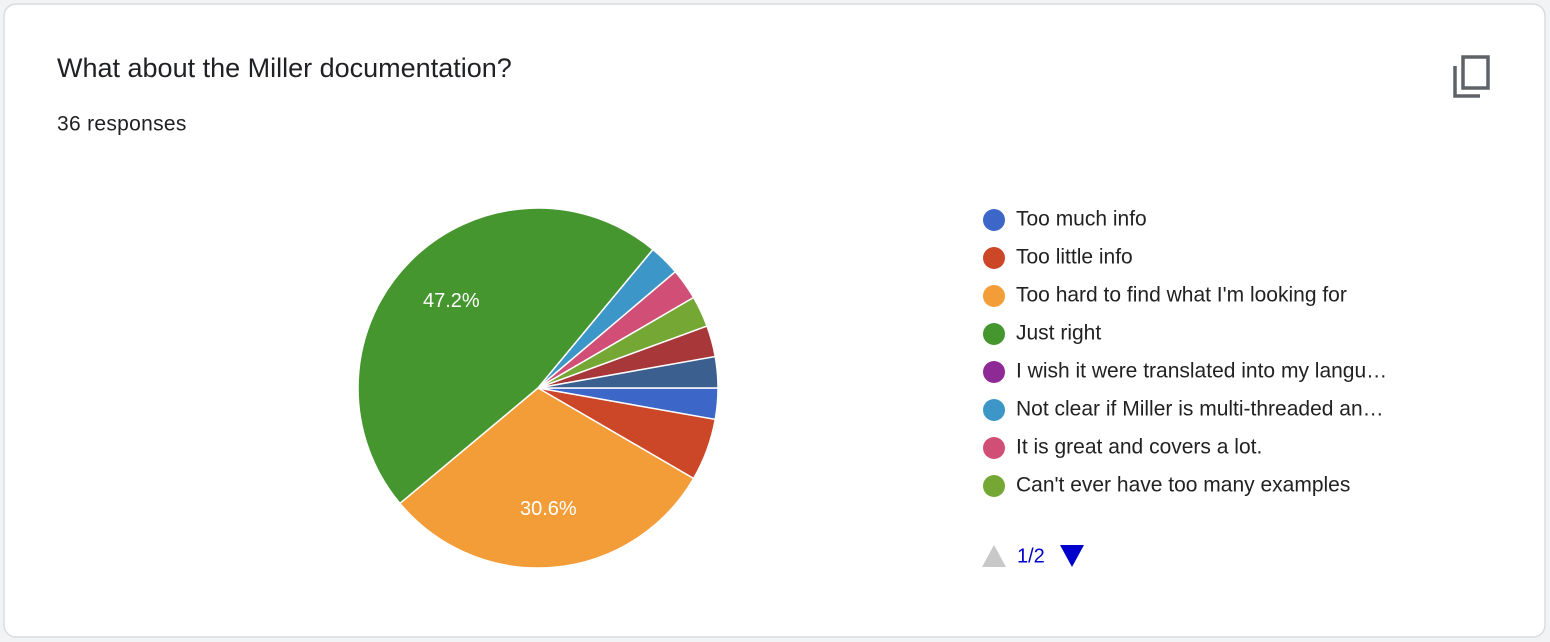 The height and width of the screenshot is (642, 1550). Describe the element at coordinates (1466, 82) in the screenshot. I see `copy-icon-back` at that location.